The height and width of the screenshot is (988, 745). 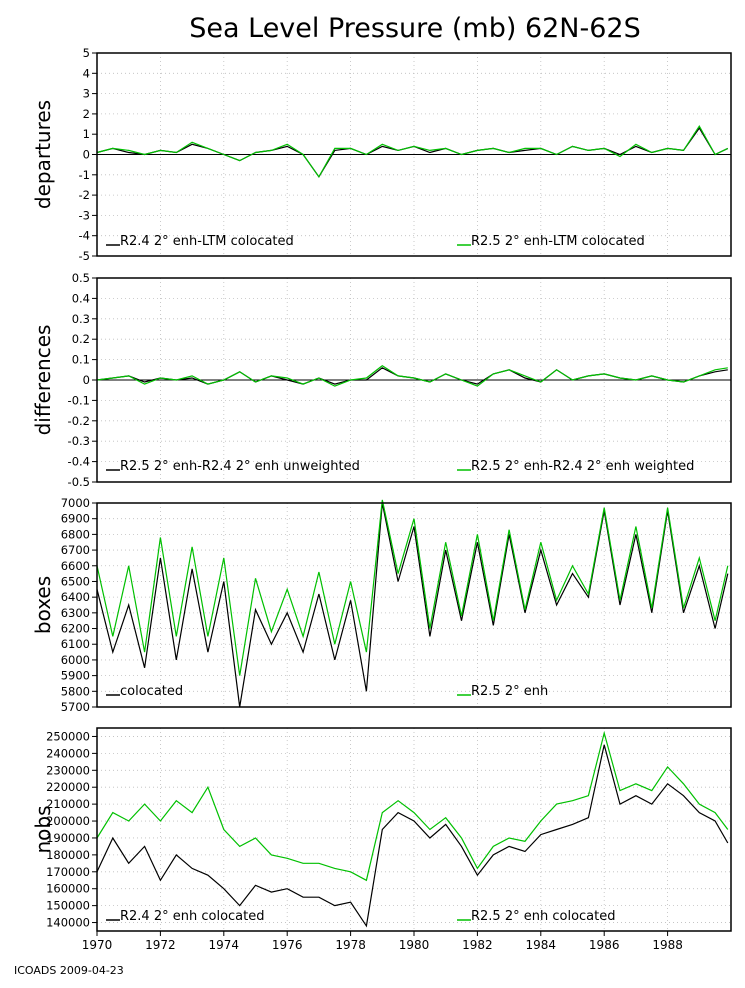 What do you see at coordinates (75, 644) in the screenshot?
I see `y-tick-label: 6100` at bounding box center [75, 644].